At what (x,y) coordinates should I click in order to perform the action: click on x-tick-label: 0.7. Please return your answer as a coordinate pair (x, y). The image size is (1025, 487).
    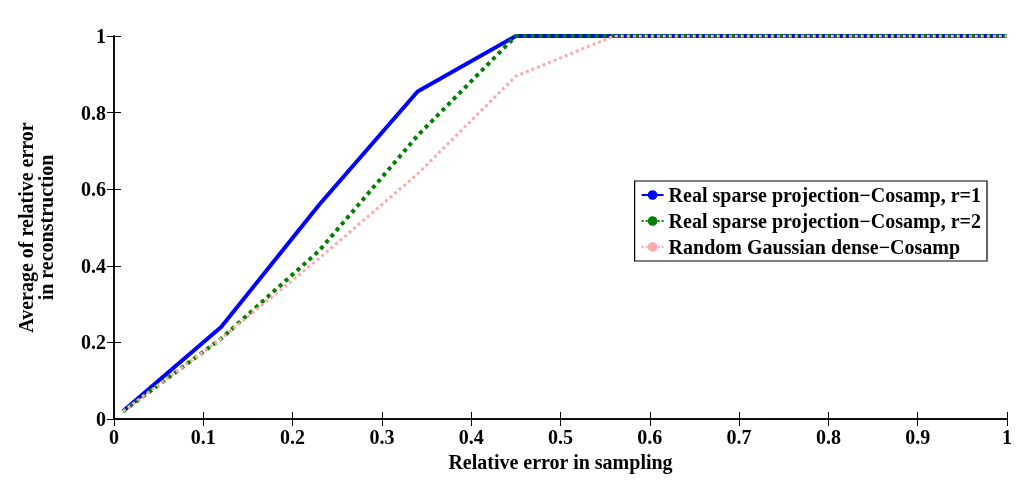
    Looking at the image, I should click on (739, 437).